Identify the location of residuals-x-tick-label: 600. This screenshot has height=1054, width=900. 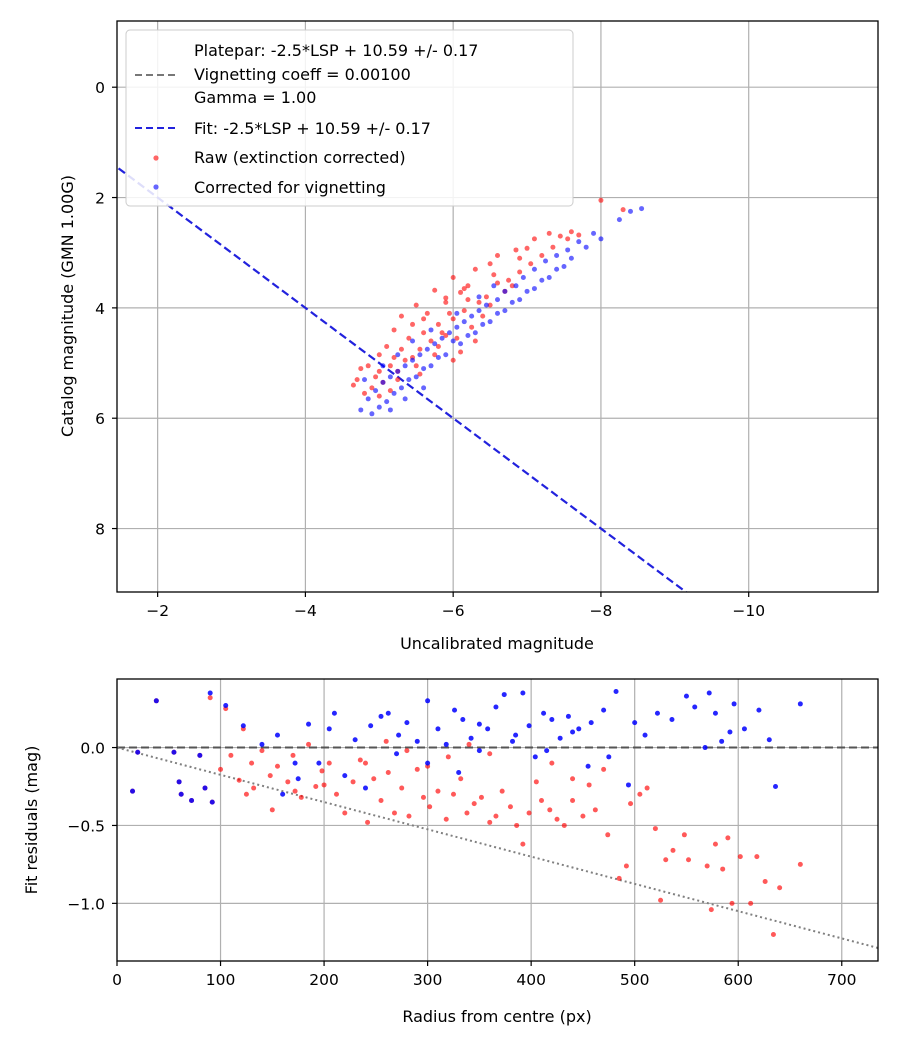
(738, 980).